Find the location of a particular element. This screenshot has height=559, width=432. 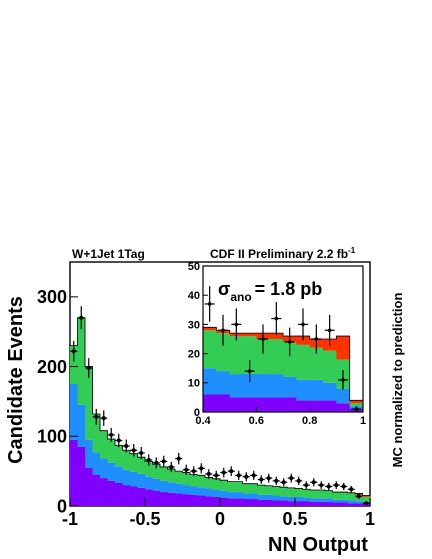

main-y-tick-label: 200 is located at coordinates (52, 367).